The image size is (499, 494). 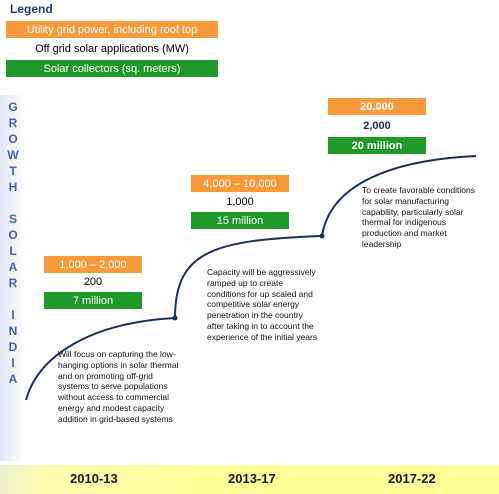 I want to click on description-line: for solar manufacturing, so click(x=405, y=200).